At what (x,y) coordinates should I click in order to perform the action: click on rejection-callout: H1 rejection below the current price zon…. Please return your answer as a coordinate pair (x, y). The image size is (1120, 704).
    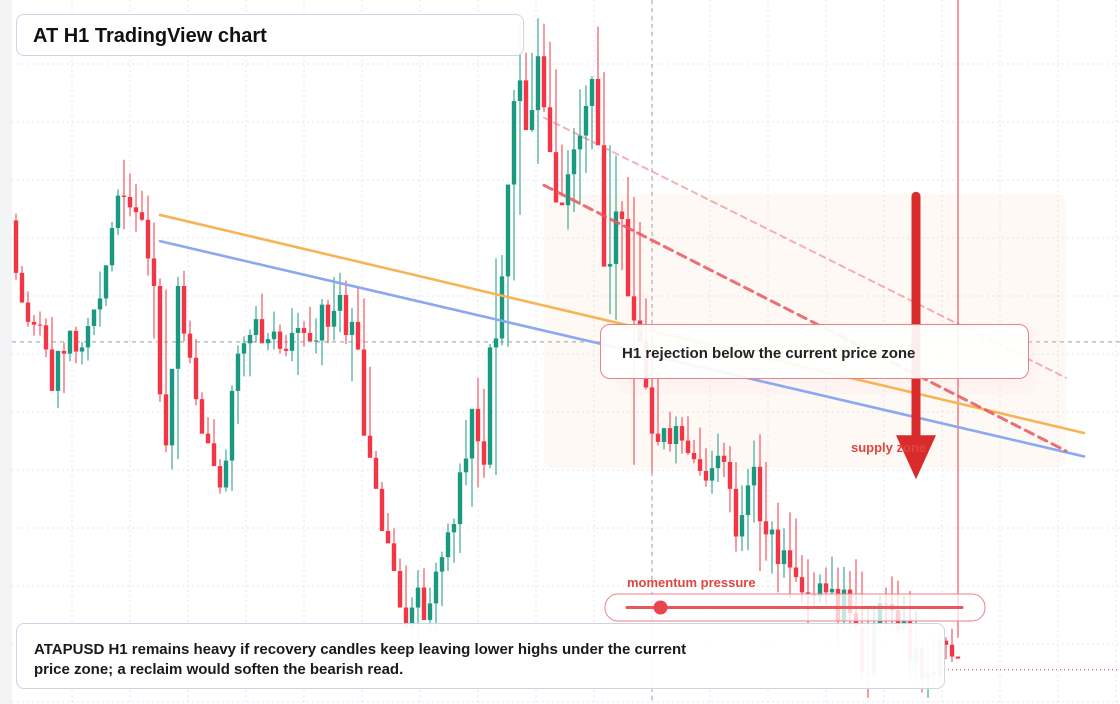
    Looking at the image, I should click on (814, 351).